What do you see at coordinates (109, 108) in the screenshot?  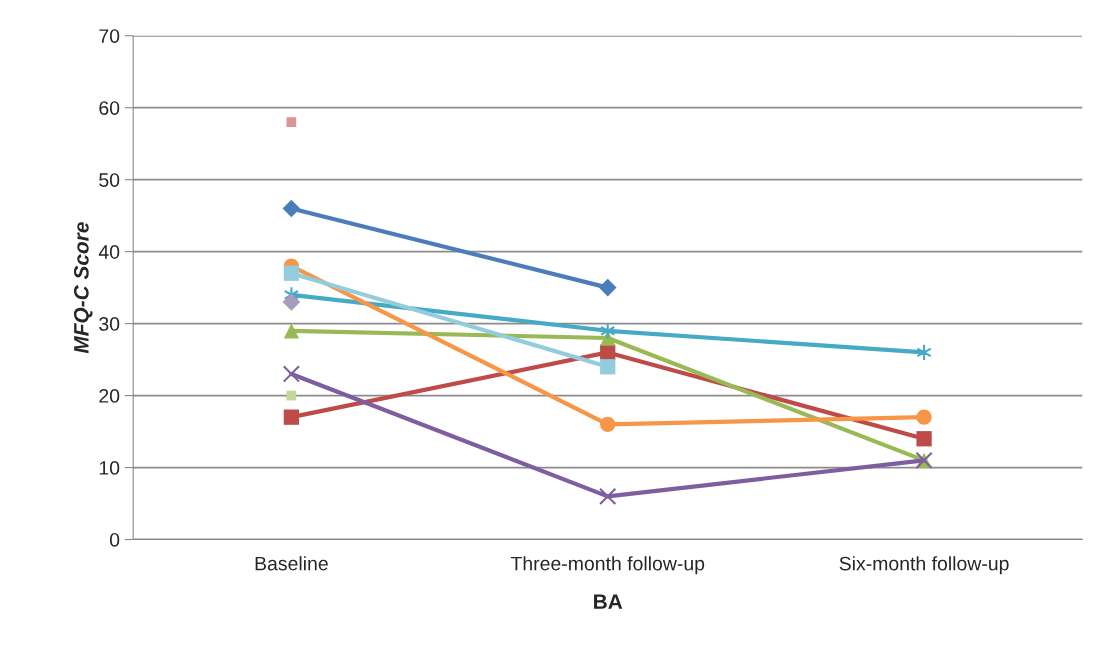 I see `y-tick-label: 60` at bounding box center [109, 108].